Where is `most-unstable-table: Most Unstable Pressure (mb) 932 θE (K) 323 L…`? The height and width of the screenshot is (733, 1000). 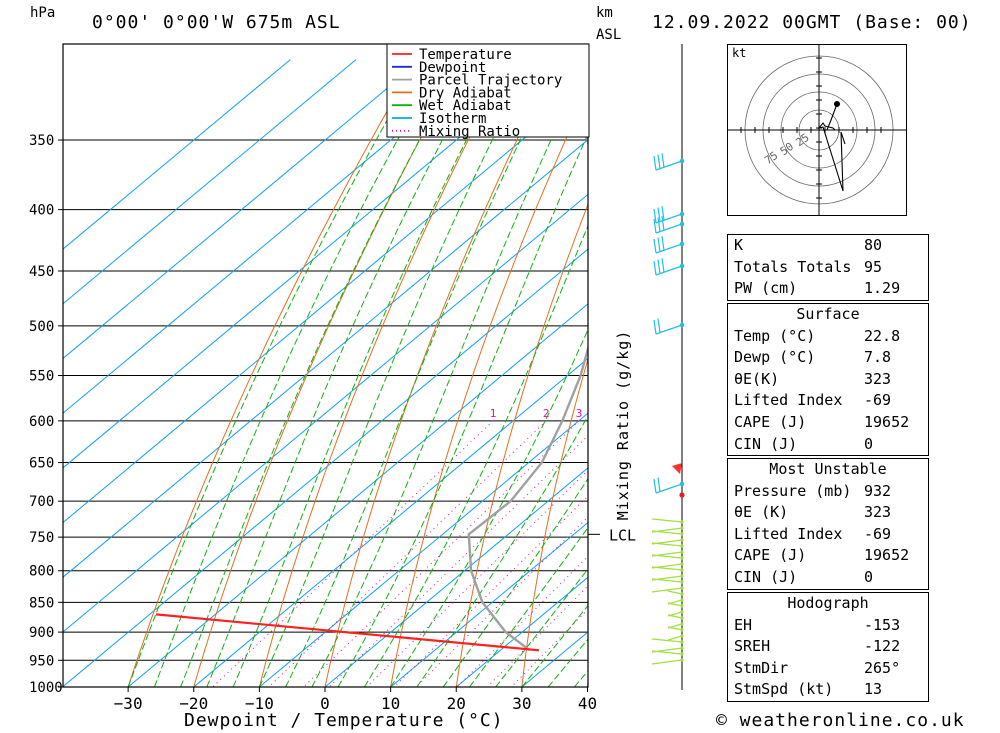
most-unstable-table: Most Unstable Pressure (mb) 932 θE (K) 323 L… is located at coordinates (828, 524).